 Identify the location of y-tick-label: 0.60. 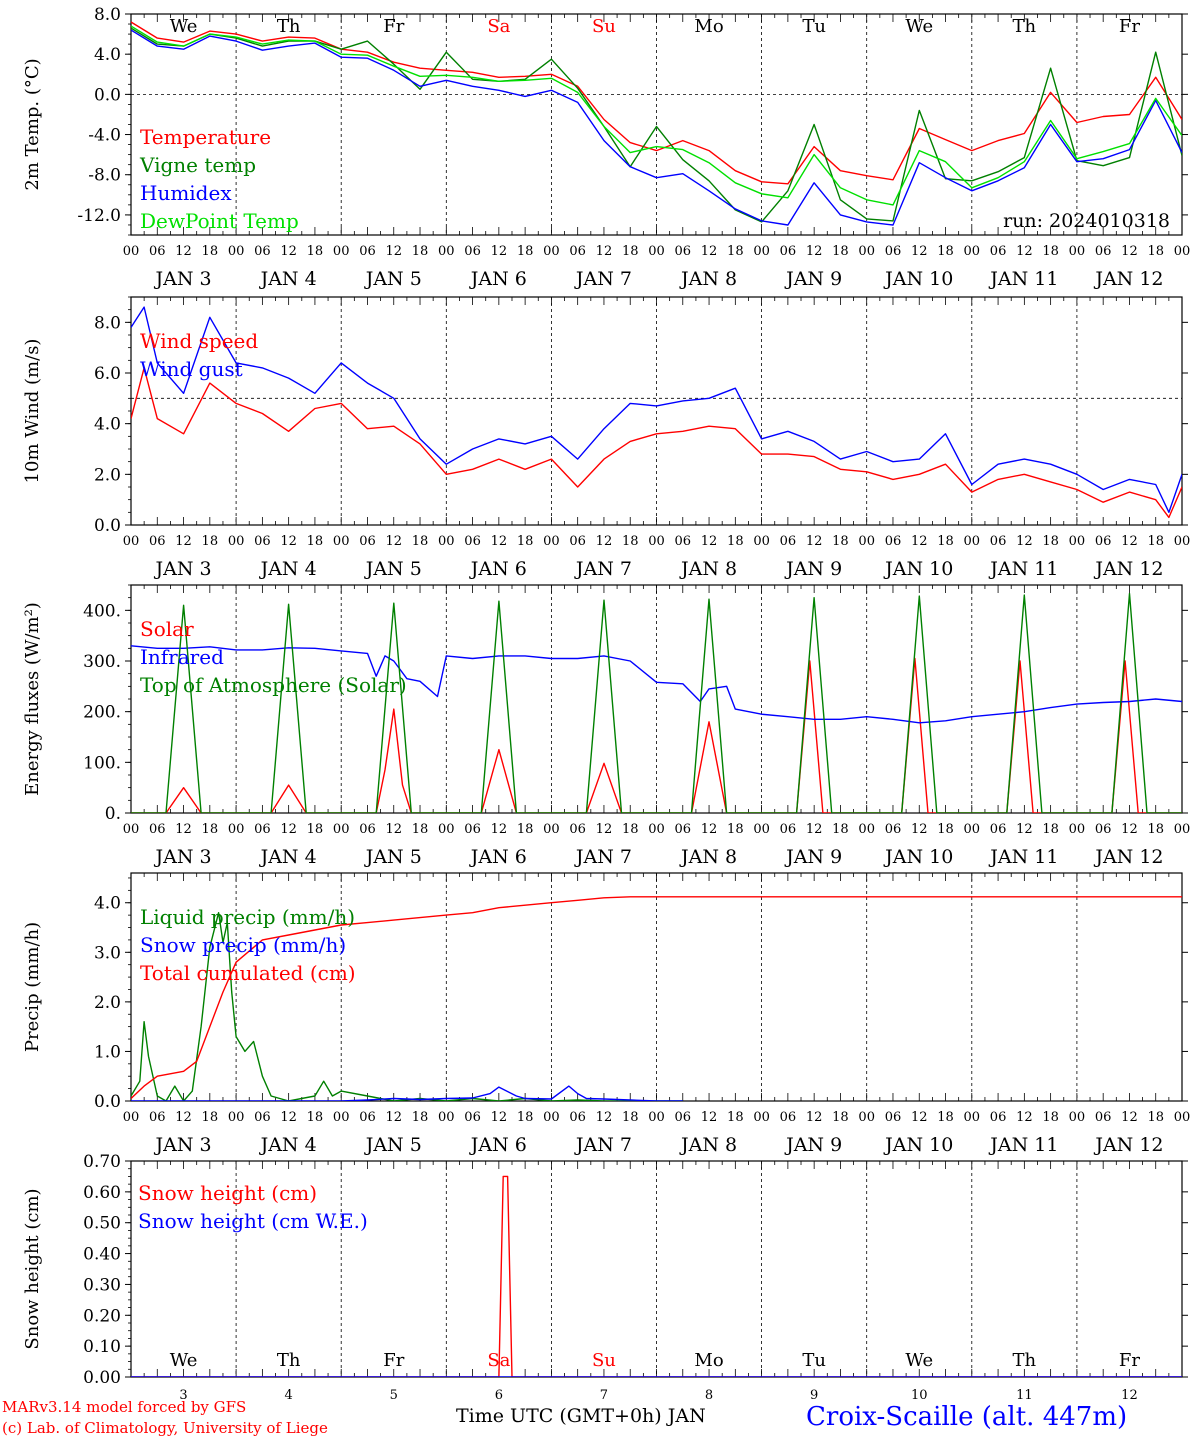
(102, 1193).